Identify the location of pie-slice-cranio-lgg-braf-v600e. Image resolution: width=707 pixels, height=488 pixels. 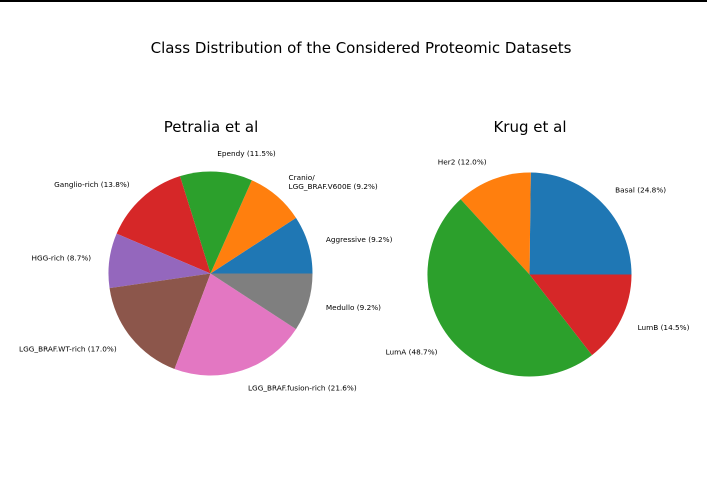
(253, 227).